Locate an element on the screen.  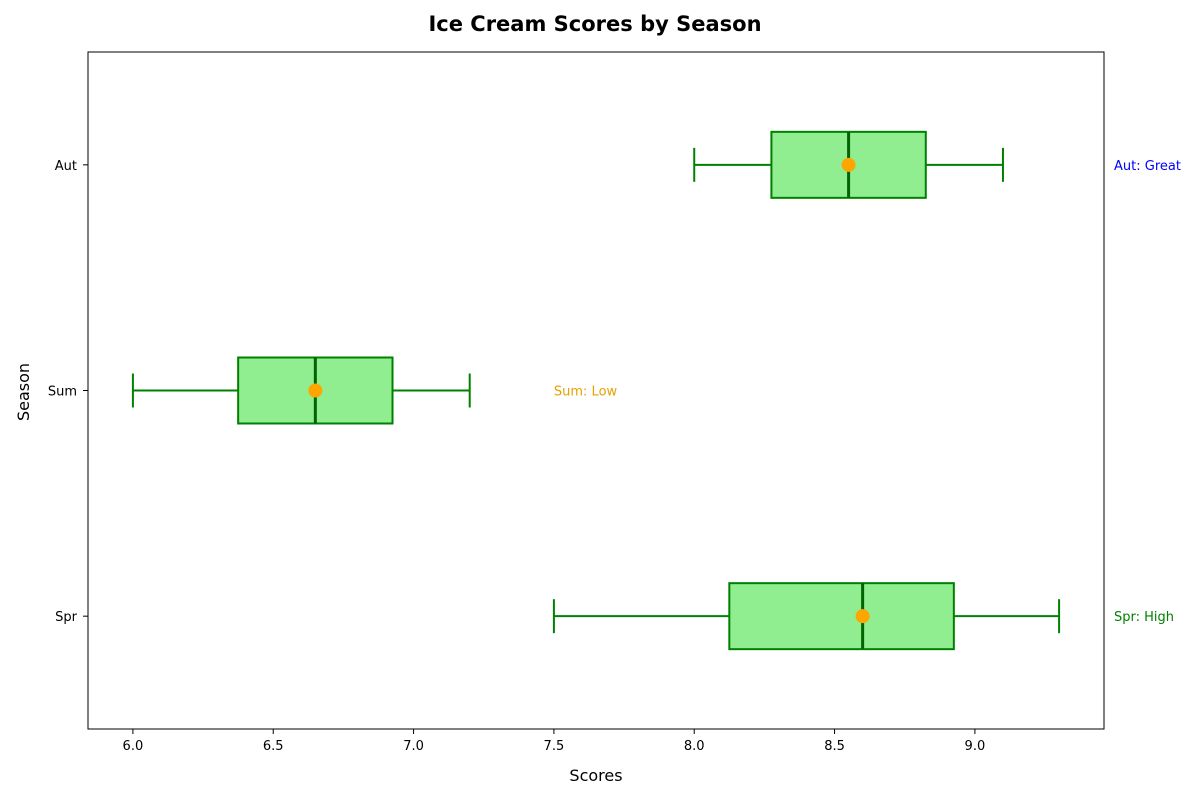
iqr-box is located at coordinates (841, 616).